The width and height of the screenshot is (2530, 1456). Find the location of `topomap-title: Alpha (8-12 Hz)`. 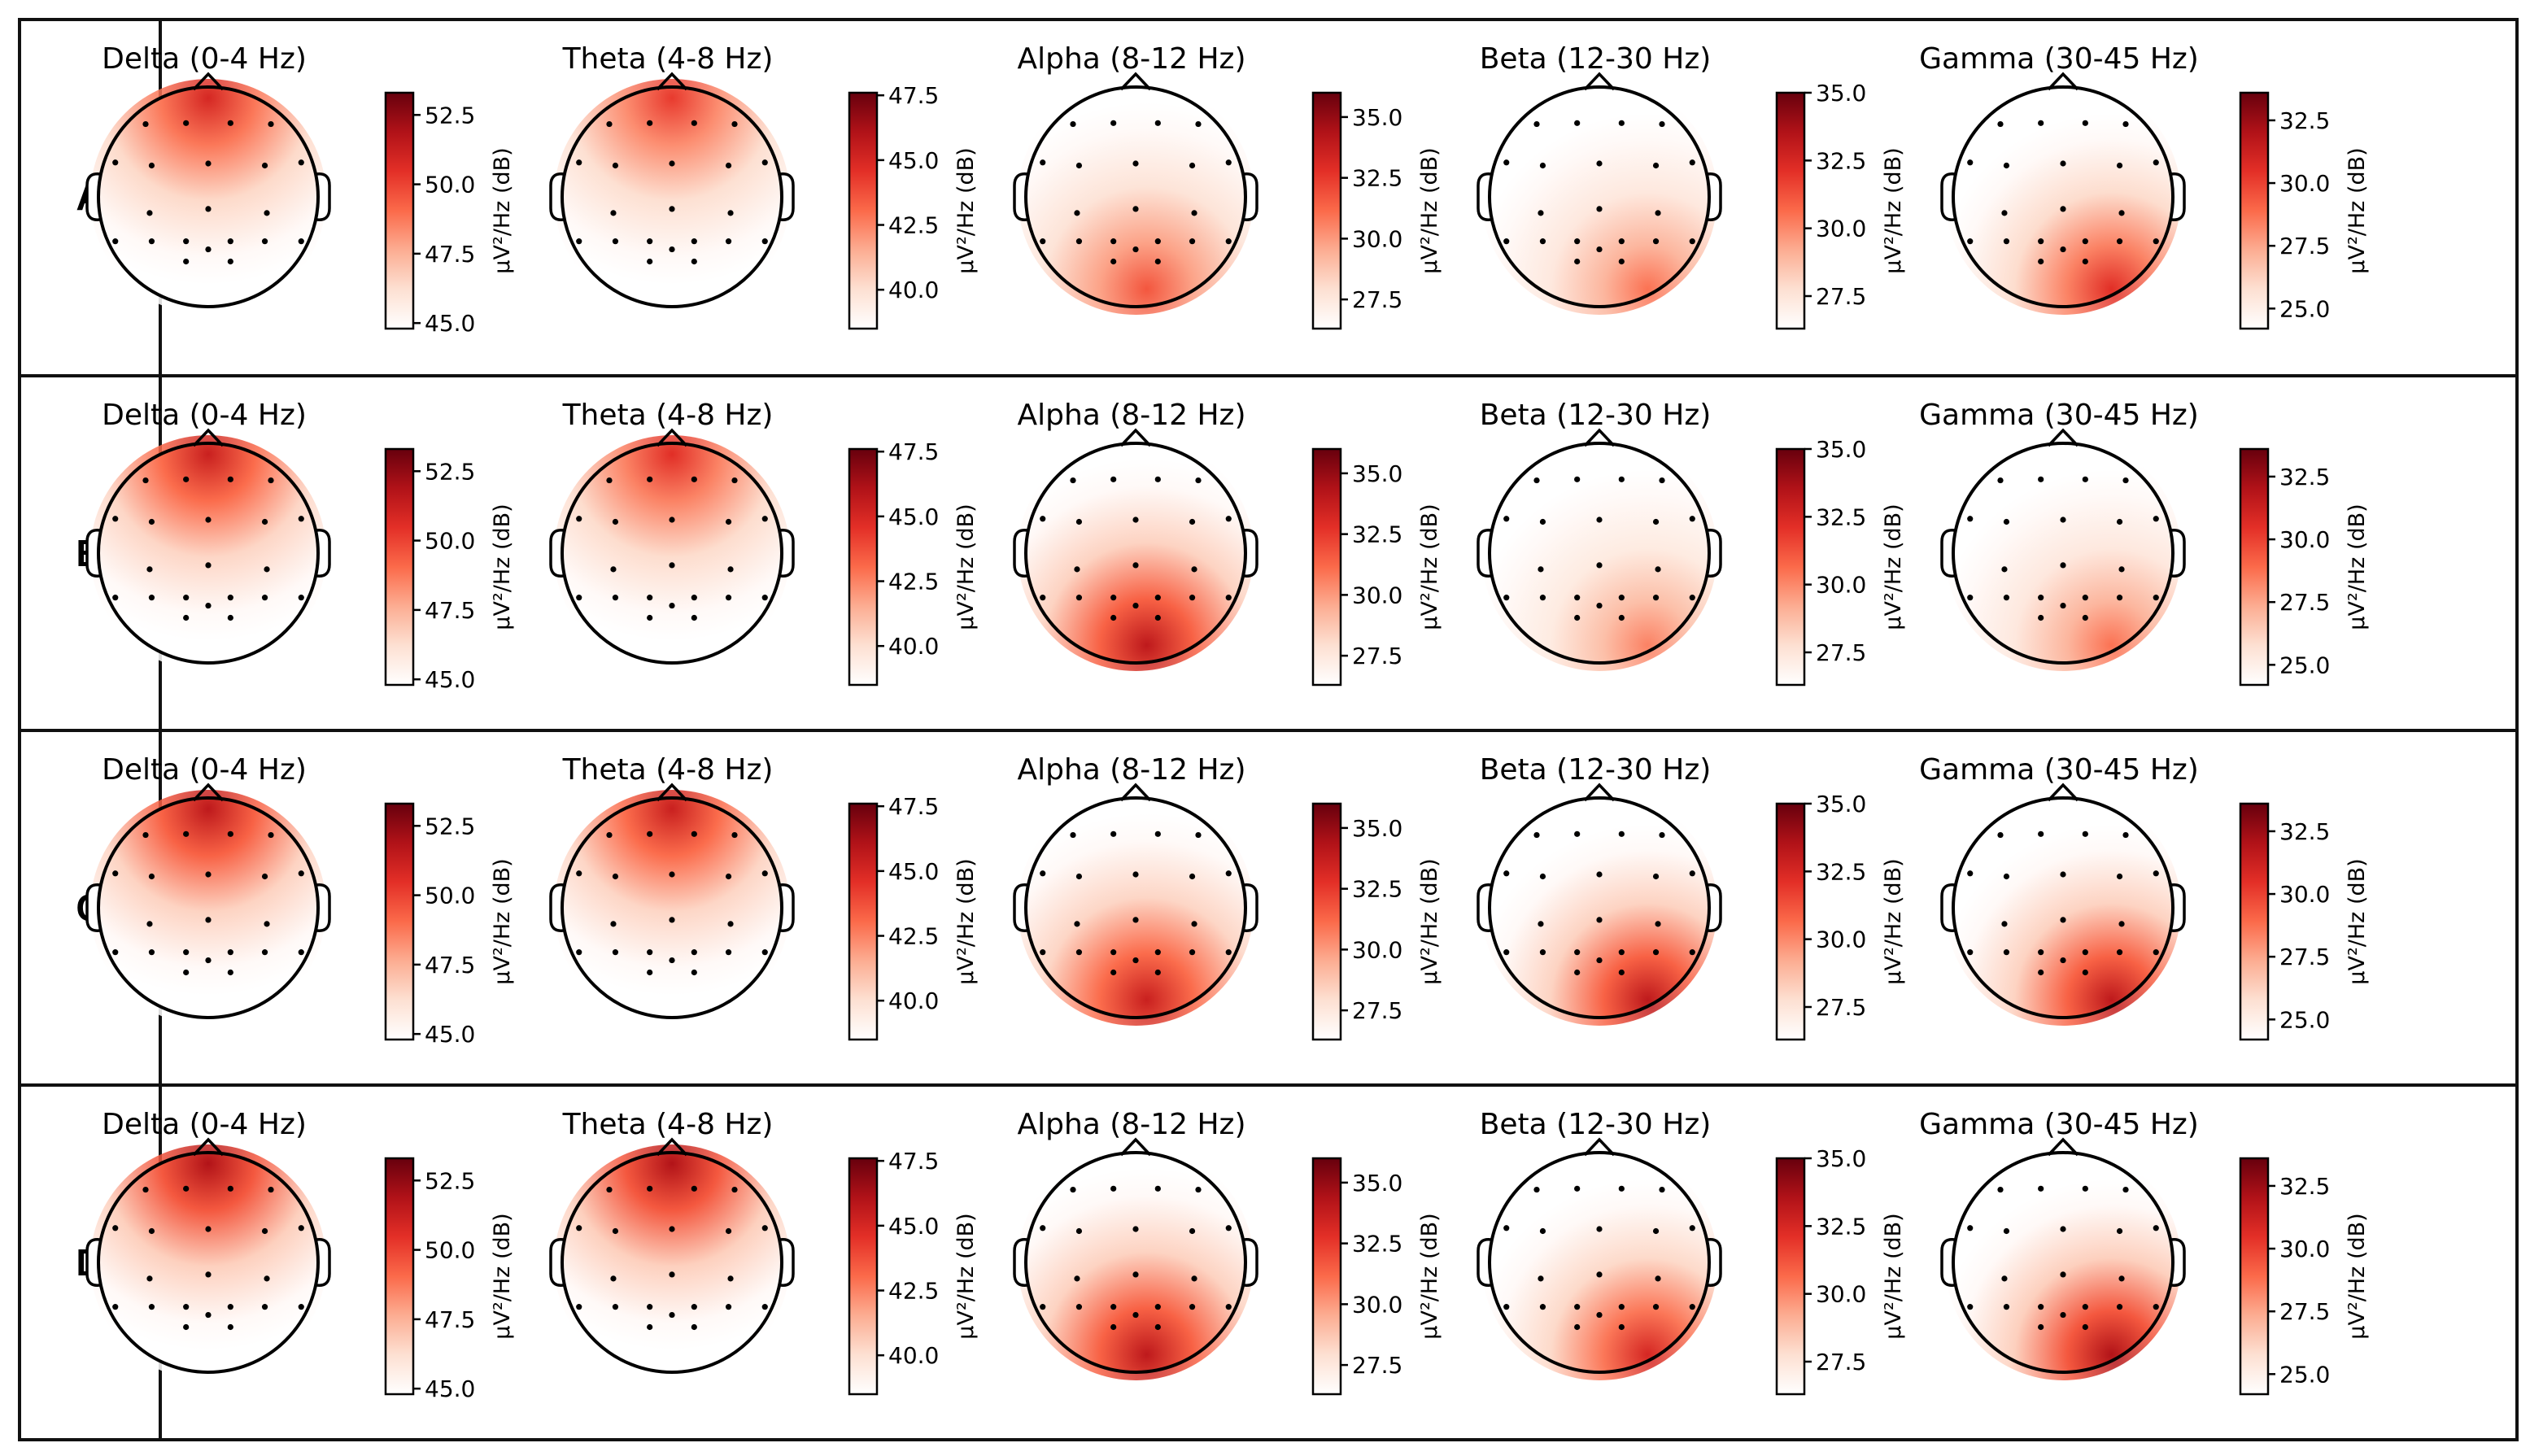

topomap-title: Alpha (8-12 Hz) is located at coordinates (1131, 1125).